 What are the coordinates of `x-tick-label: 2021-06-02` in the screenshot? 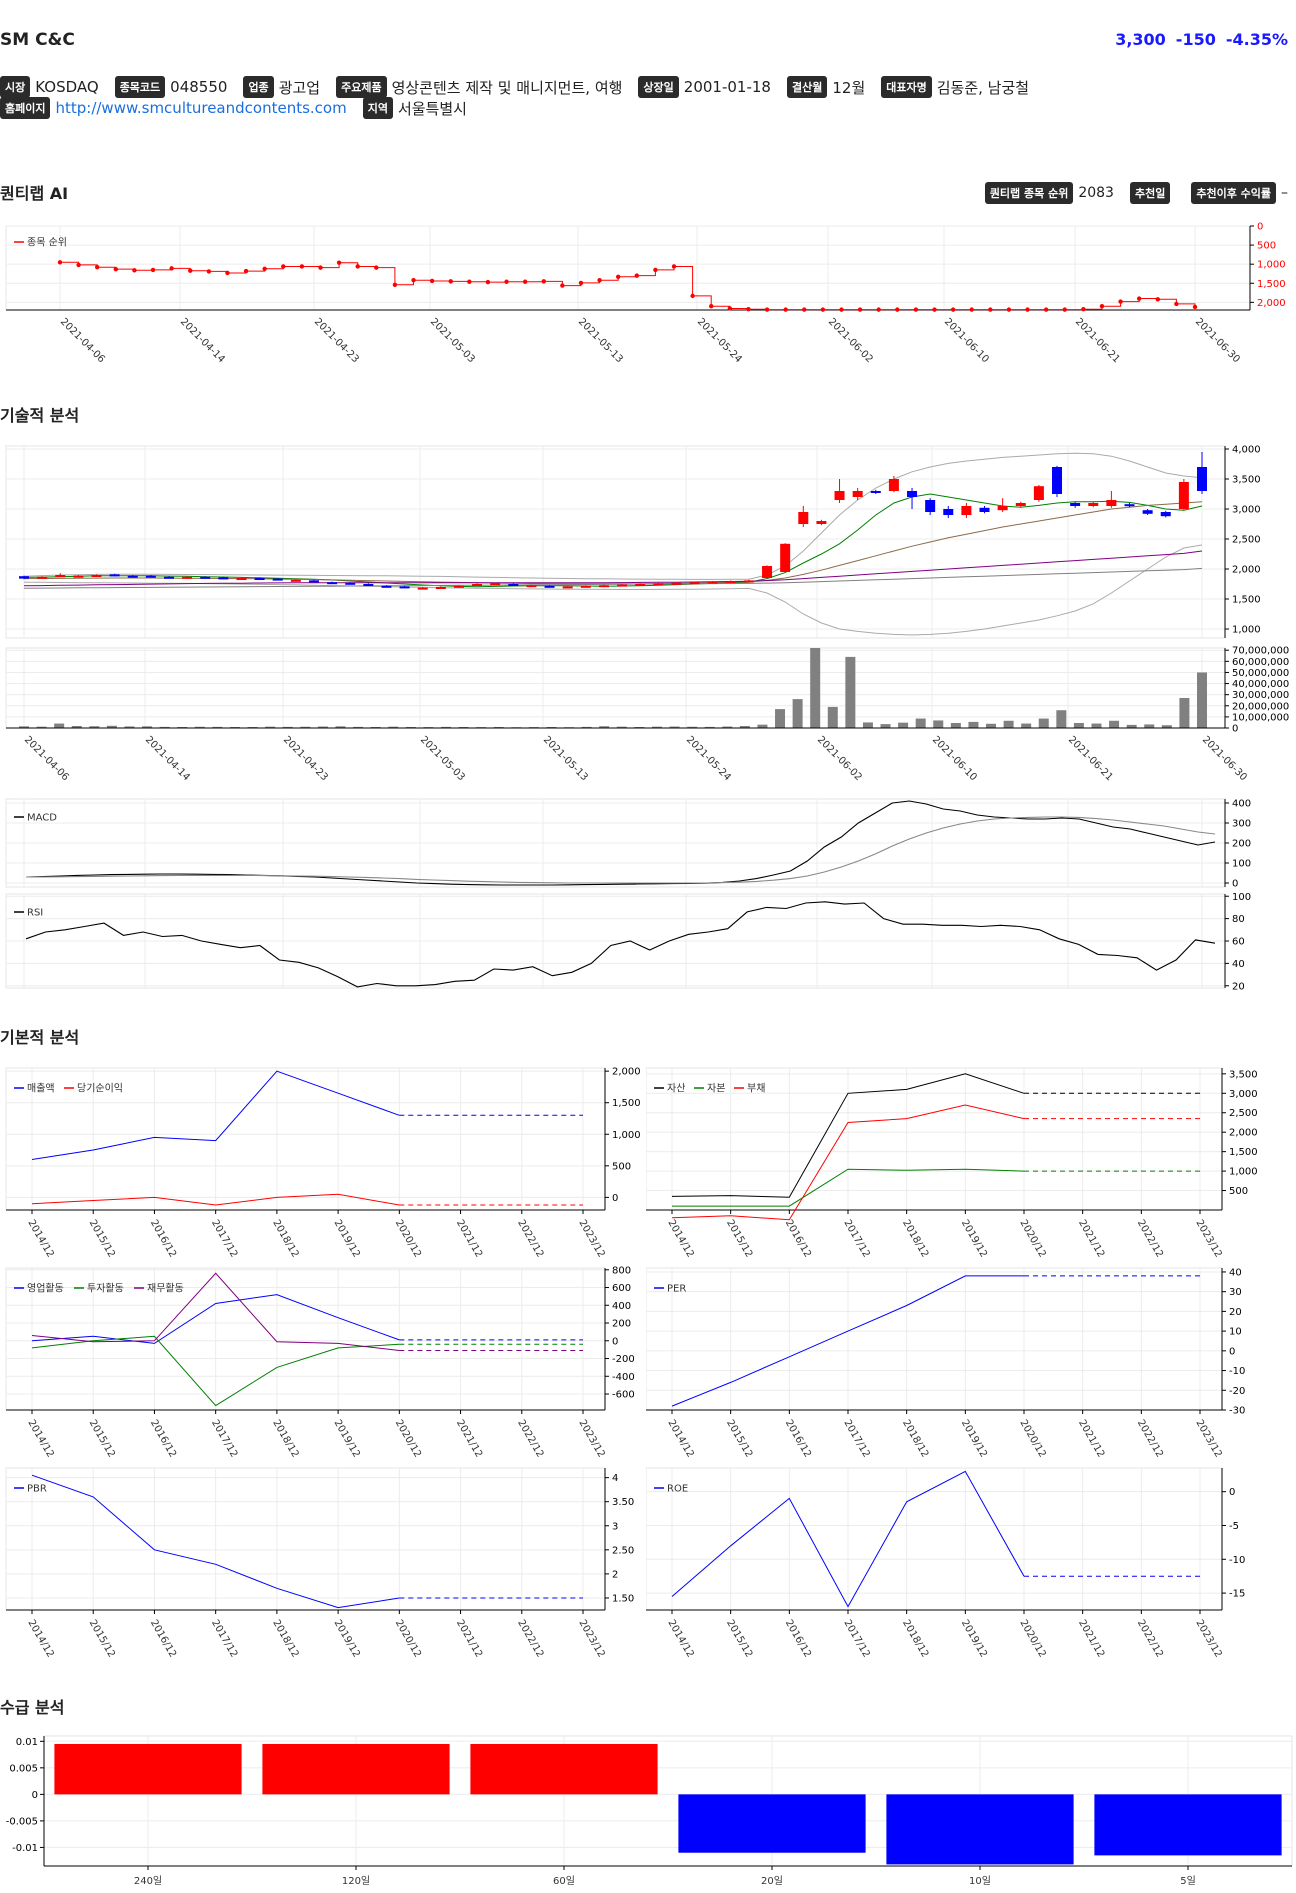 It's located at (850, 340).